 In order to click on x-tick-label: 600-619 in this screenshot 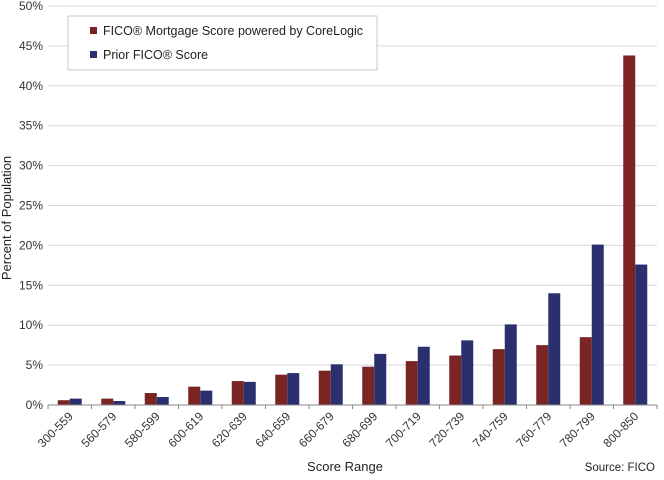, I will do `click(185, 429)`.